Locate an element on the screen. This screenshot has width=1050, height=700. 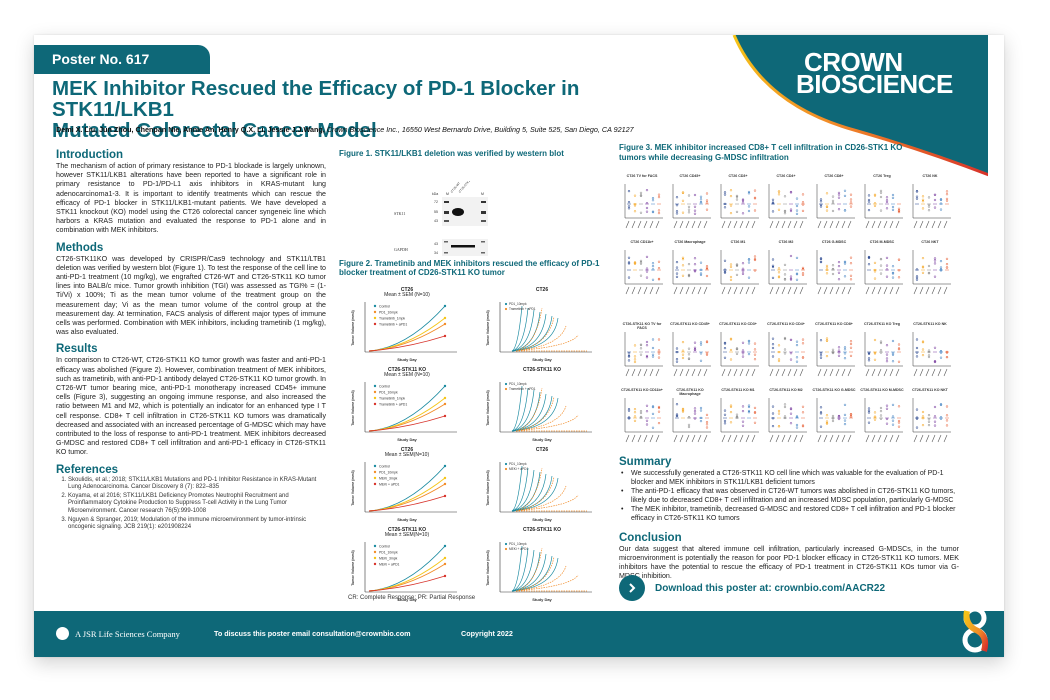
methods-heading: Methods is located at coordinates (80, 247).